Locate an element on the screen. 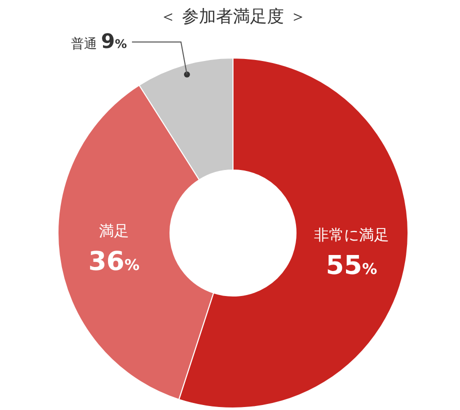 This screenshot has width=460, height=410. data-label: 9% is located at coordinates (114, 41).